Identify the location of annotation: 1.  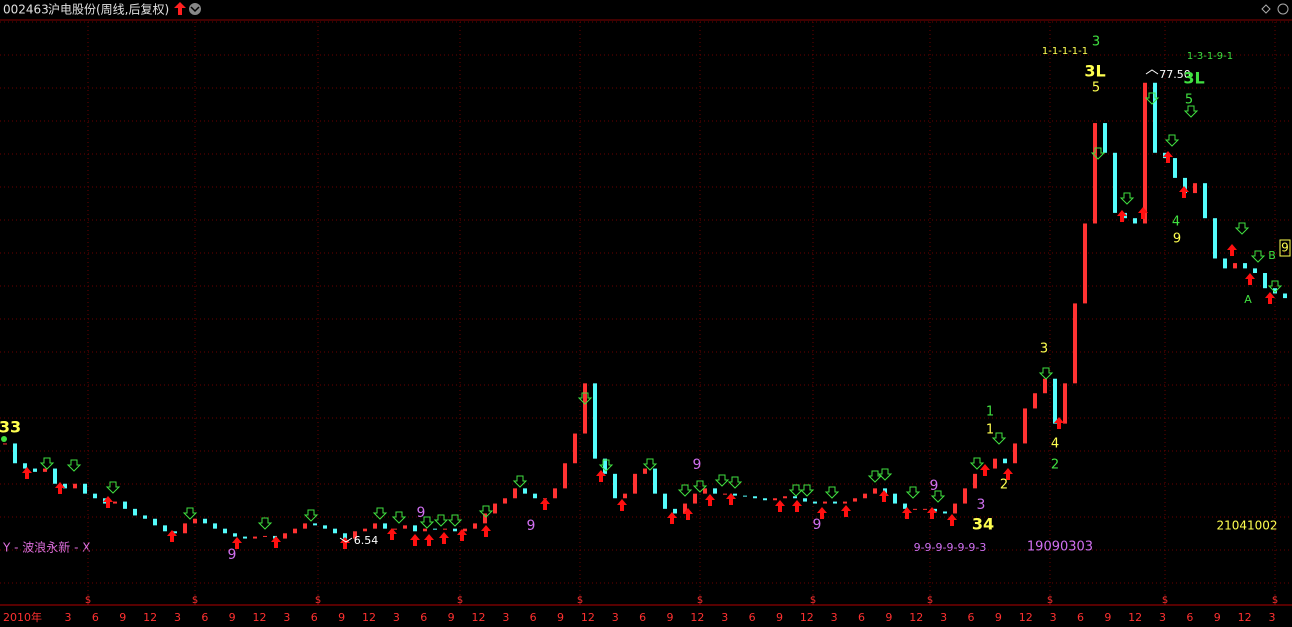
(990, 430).